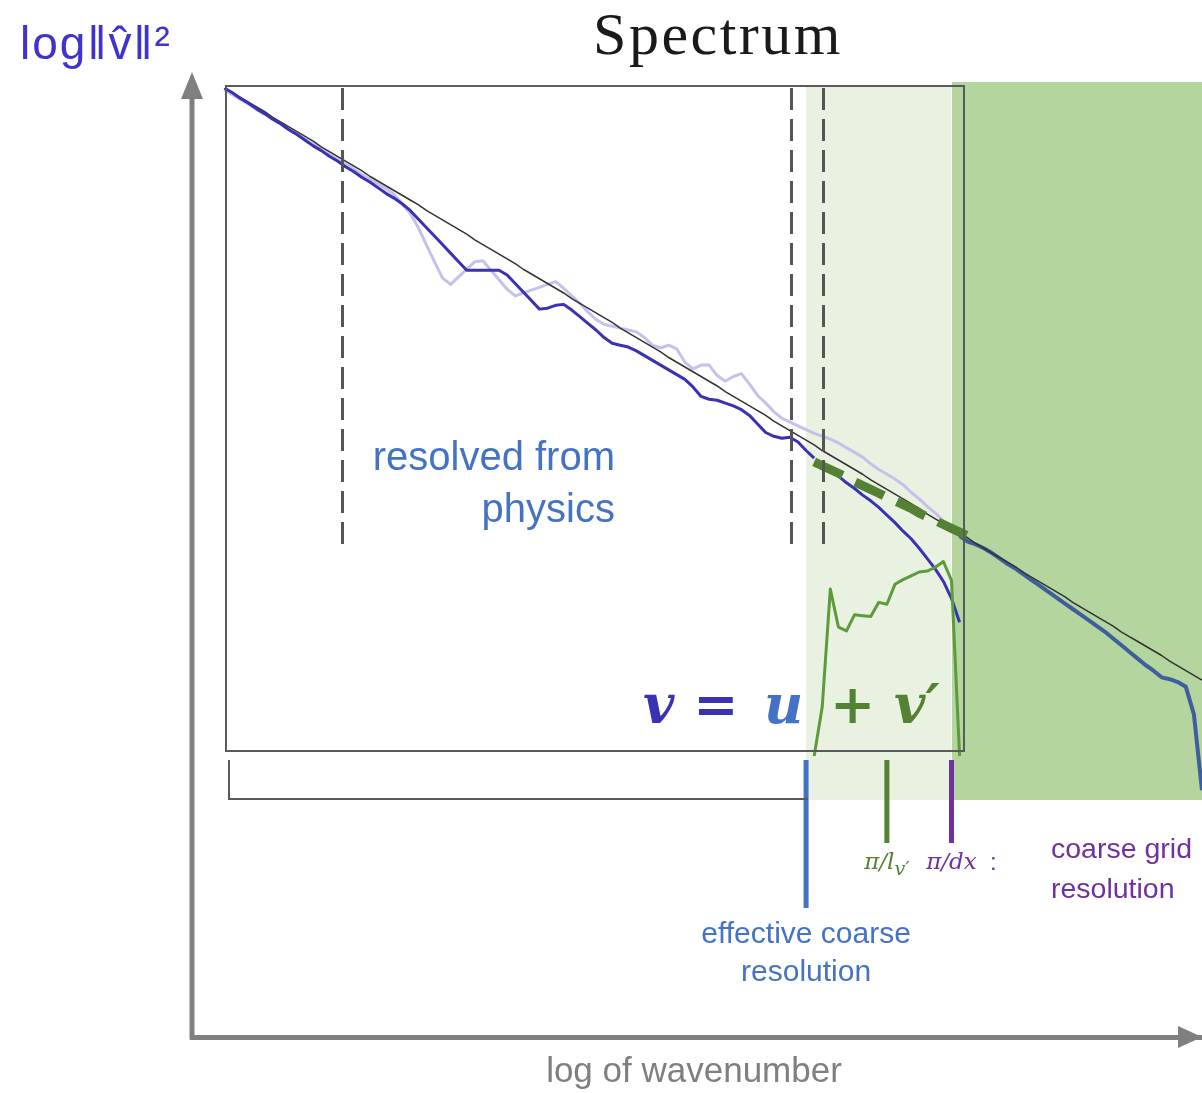 The image size is (1202, 1093). What do you see at coordinates (806, 952) in the screenshot?
I see `x-tick-label: effective coarse resolution` at bounding box center [806, 952].